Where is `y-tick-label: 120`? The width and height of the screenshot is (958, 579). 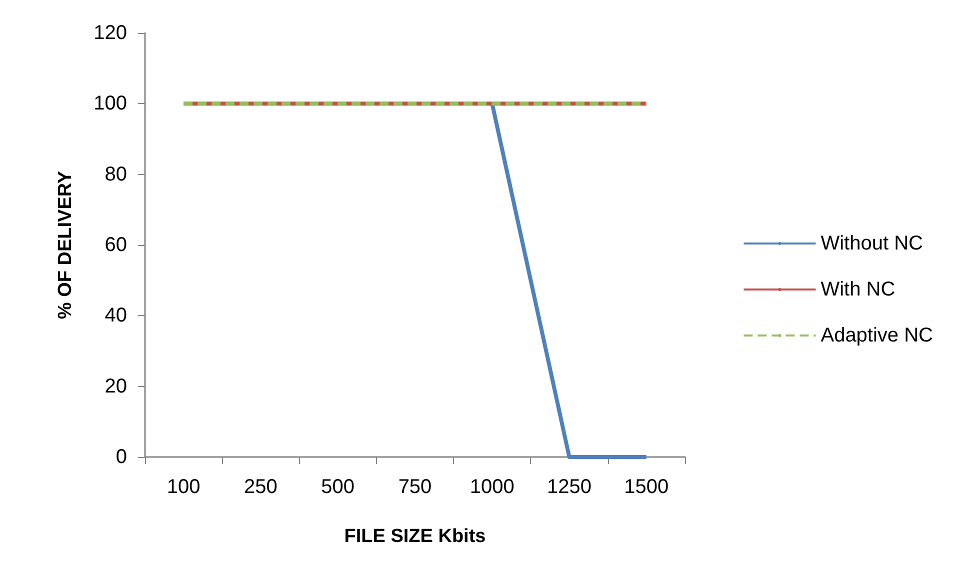
y-tick-label: 120 is located at coordinates (110, 33).